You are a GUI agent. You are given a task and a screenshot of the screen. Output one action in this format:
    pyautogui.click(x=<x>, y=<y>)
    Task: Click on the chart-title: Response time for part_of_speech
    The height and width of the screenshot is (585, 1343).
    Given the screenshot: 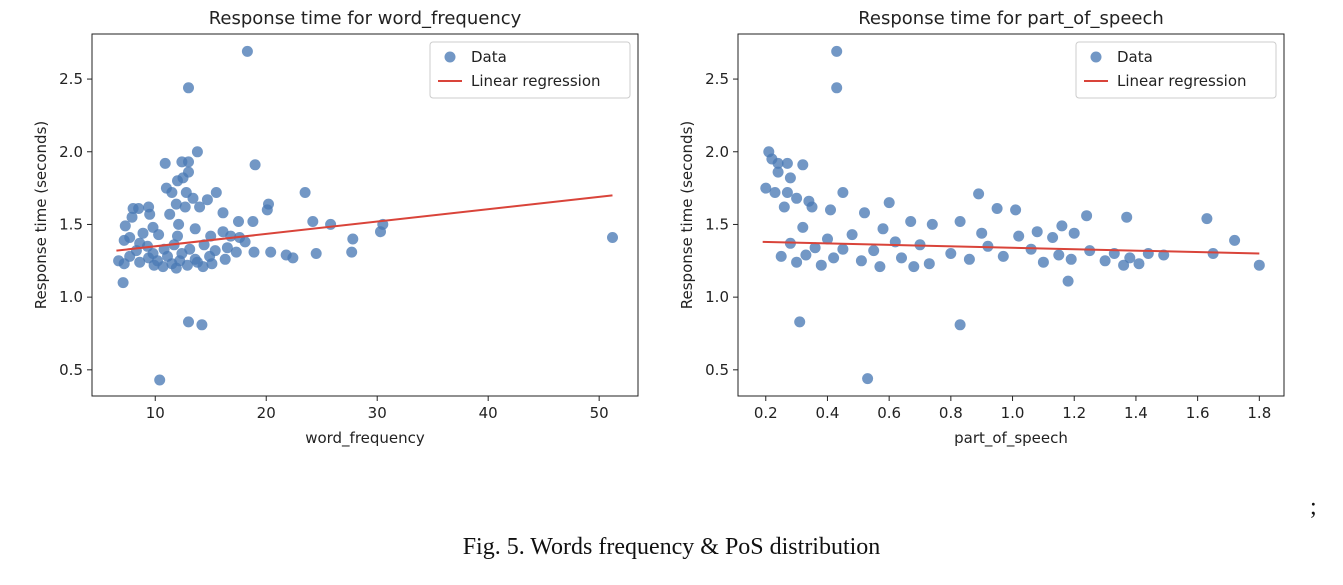 What is the action you would take?
    pyautogui.click(x=1011, y=18)
    